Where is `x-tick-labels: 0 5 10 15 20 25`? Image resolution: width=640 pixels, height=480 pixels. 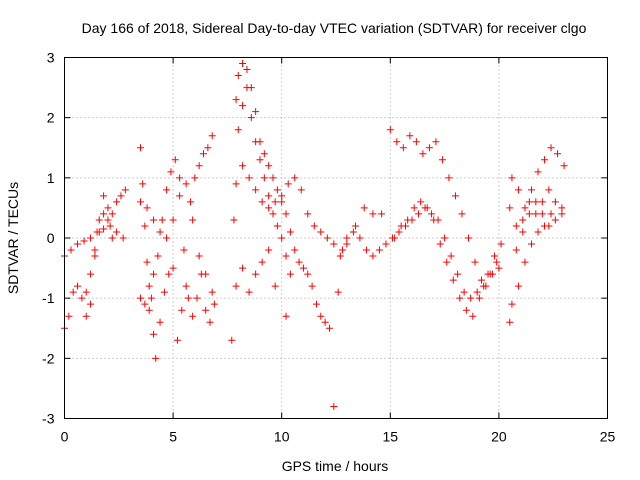
x-tick-labels: 0 5 10 15 20 25 is located at coordinates (338, 437).